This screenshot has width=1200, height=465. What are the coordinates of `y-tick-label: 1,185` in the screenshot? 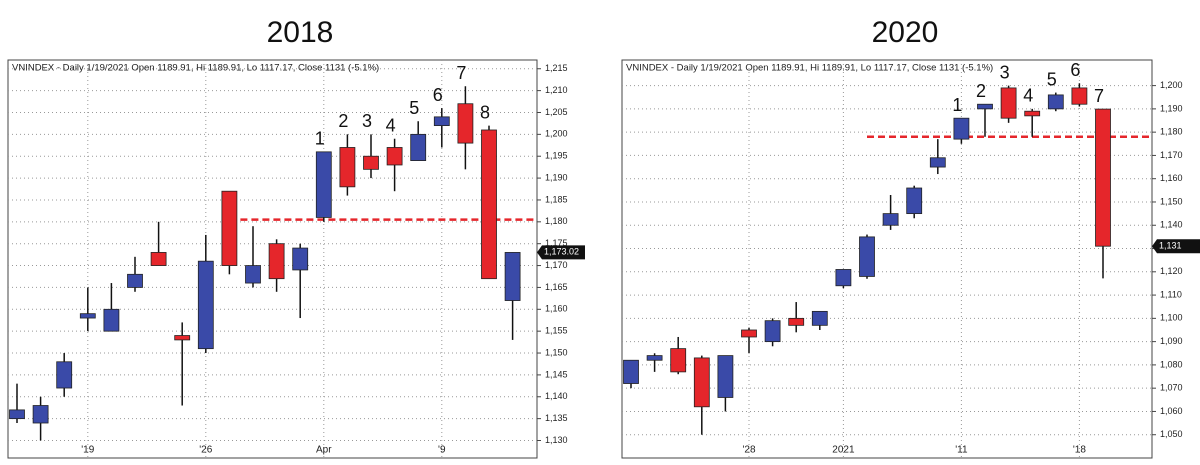 It's located at (556, 199).